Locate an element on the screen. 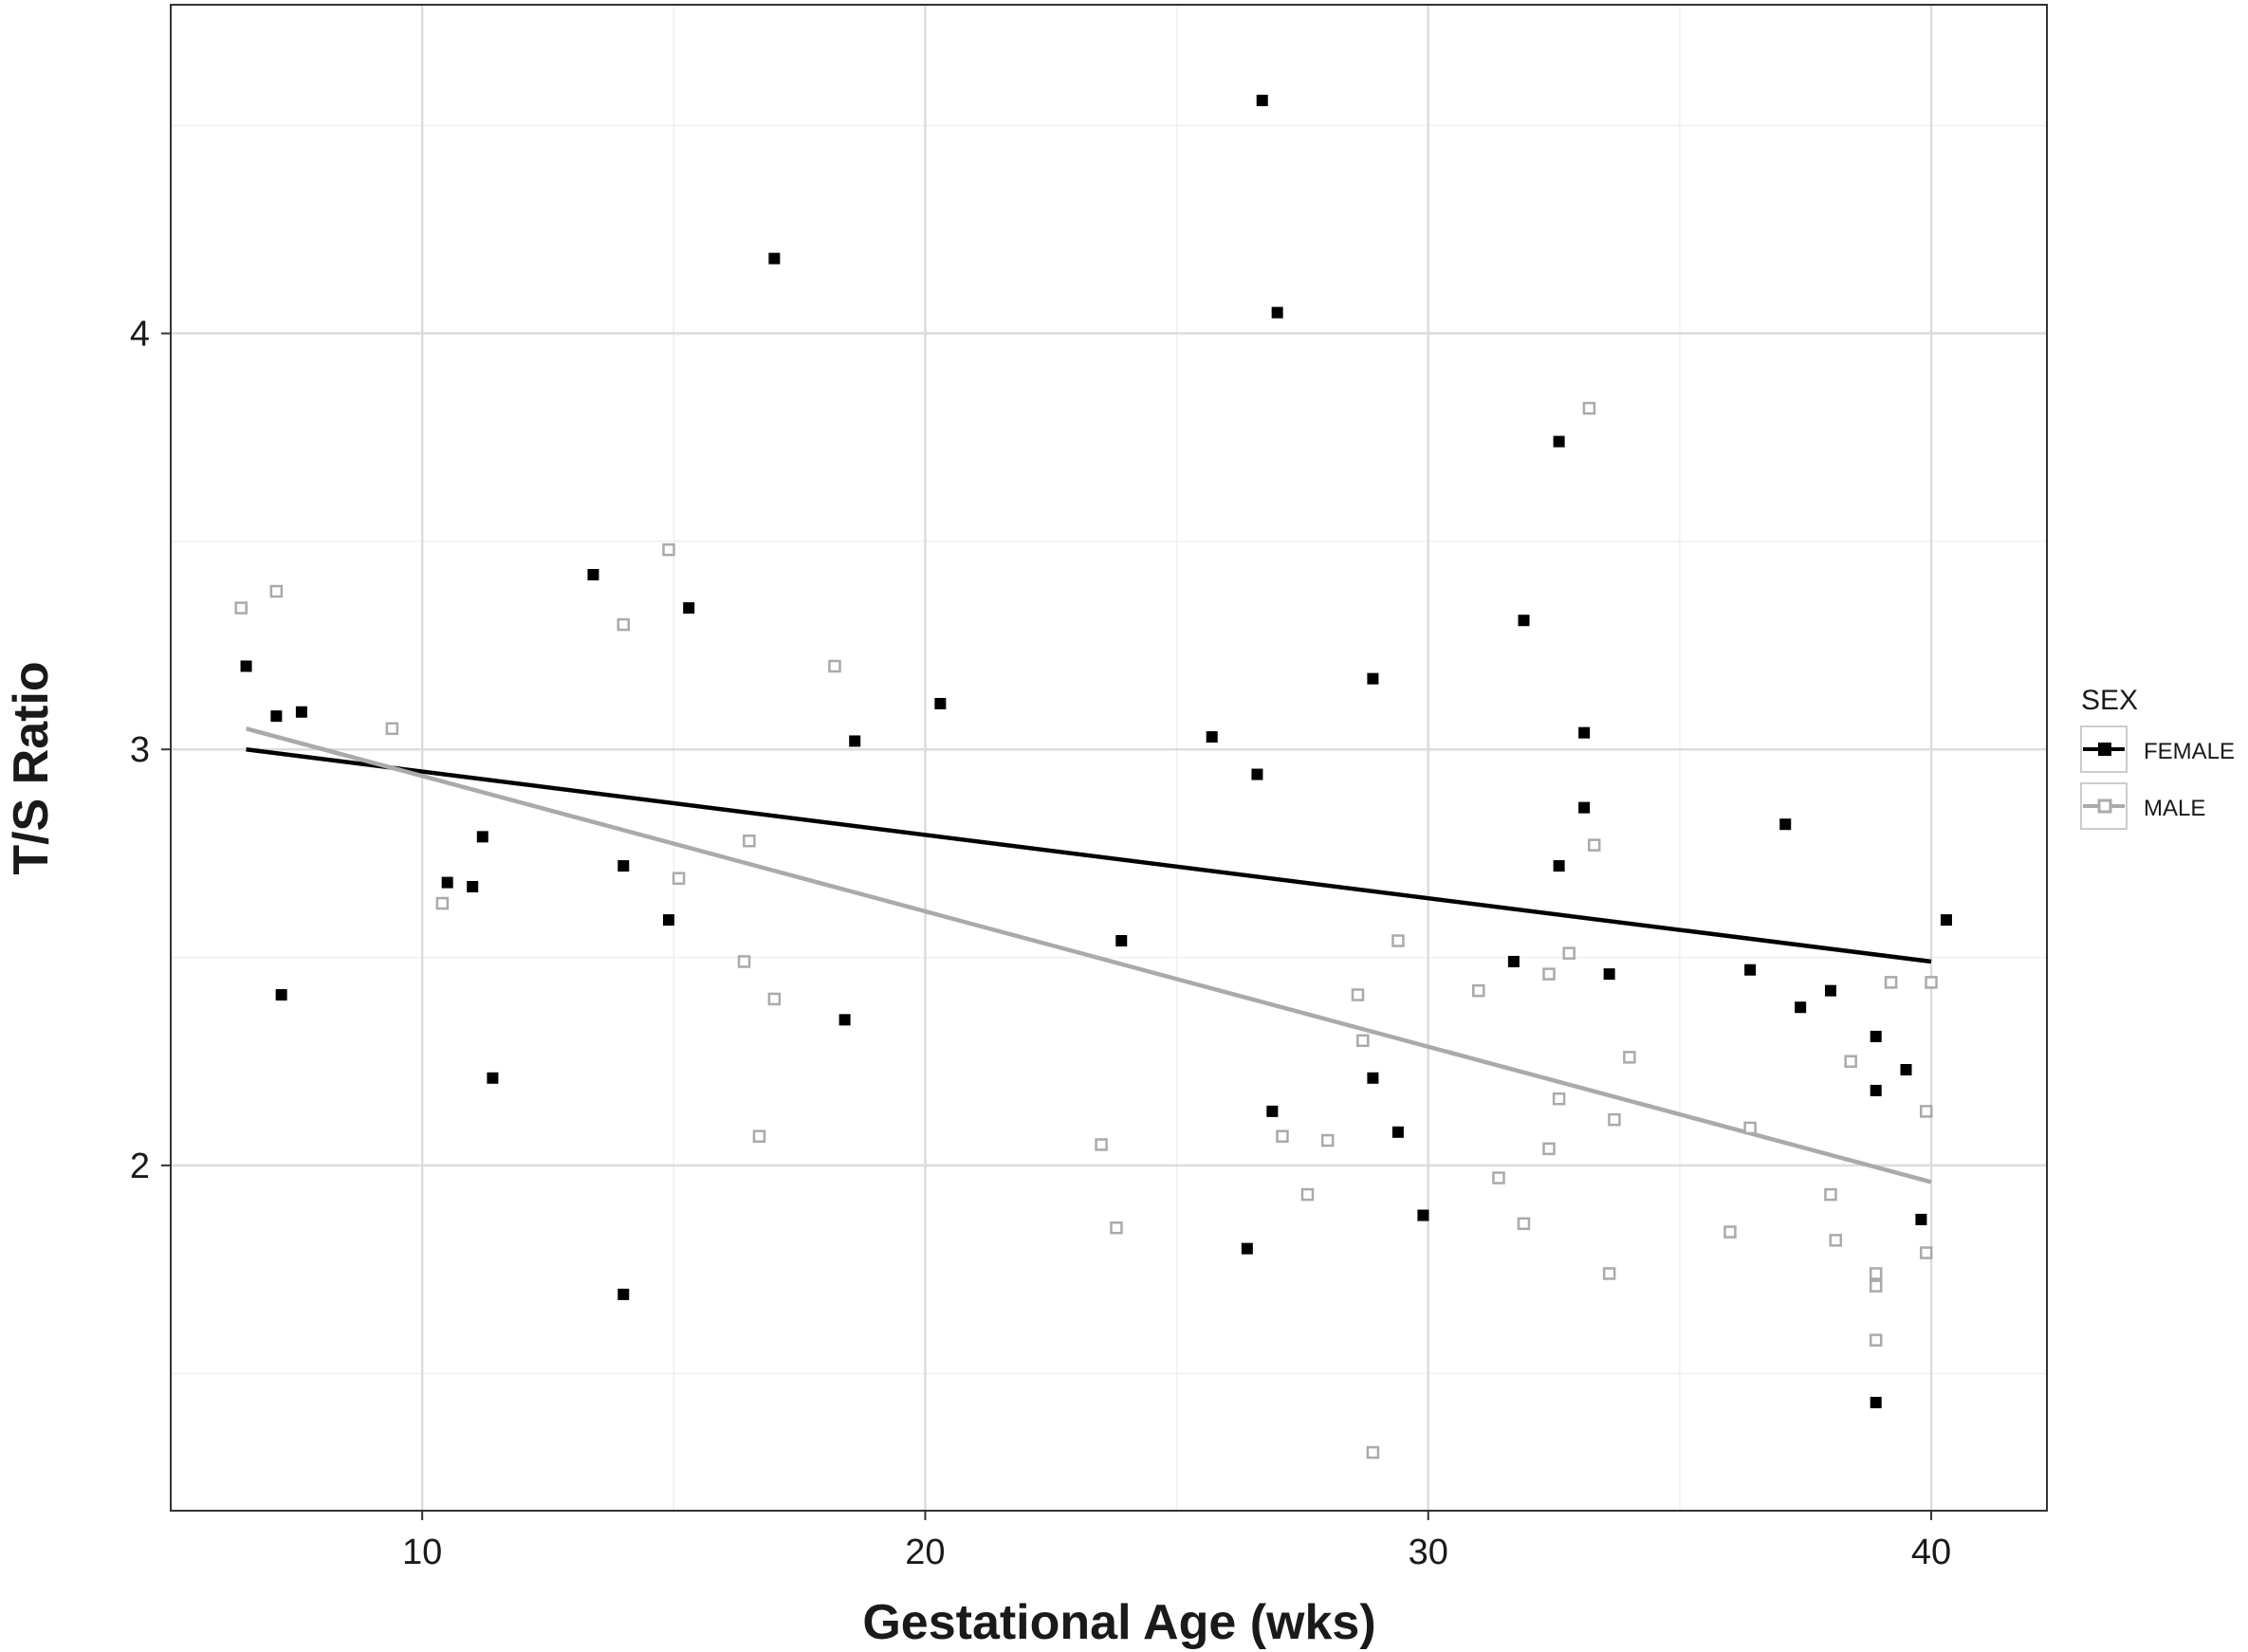  x-tick-label: 30 is located at coordinates (1428, 1552).